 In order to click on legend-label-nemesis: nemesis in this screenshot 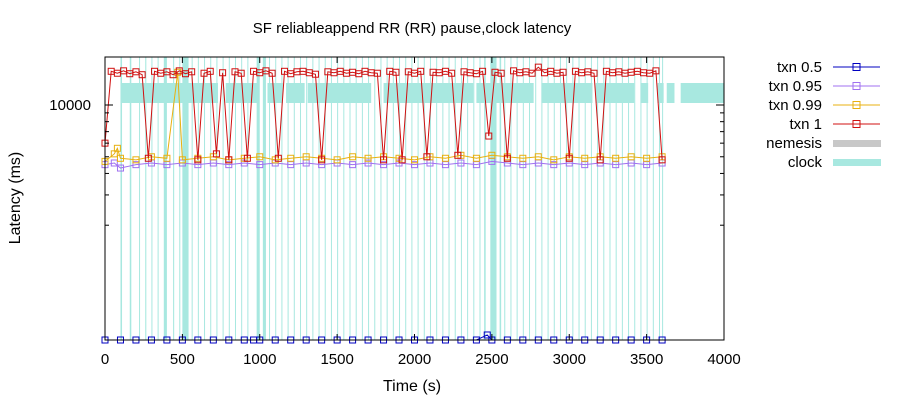, I will do `click(794, 143)`.